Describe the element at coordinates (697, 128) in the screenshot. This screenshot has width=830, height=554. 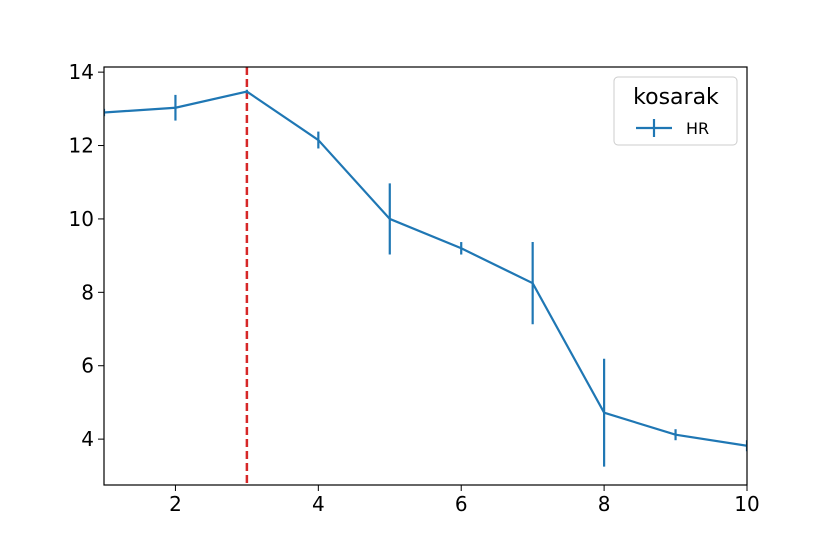
I see `legend-label: HR` at that location.